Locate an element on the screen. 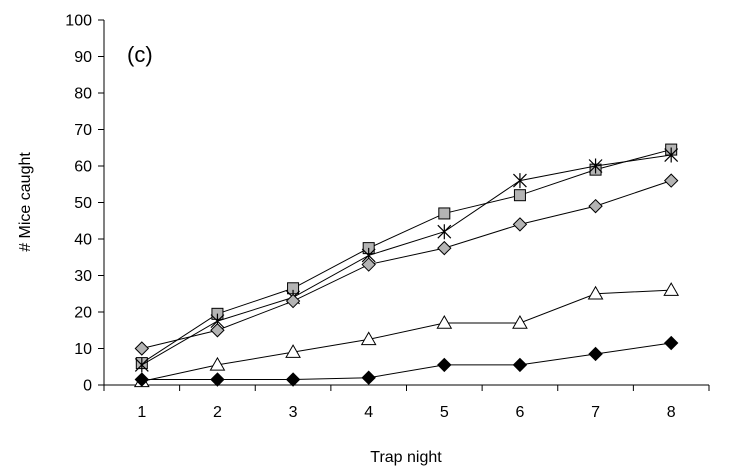 This screenshot has height=472, width=729. y-tick-label: 70 is located at coordinates (83, 130).